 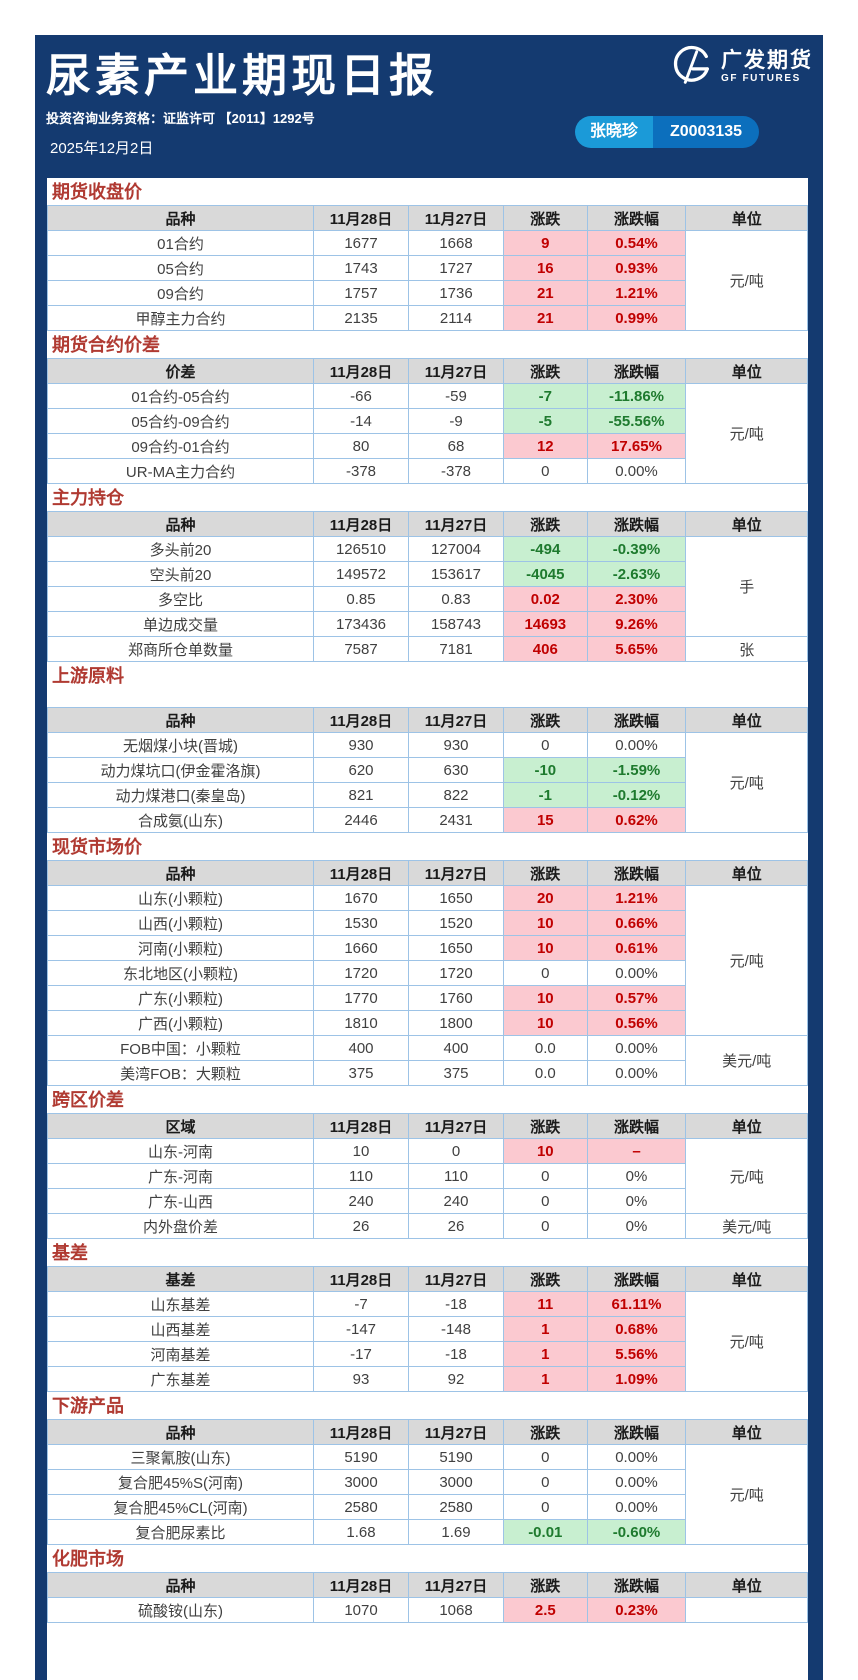 I want to click on table-row: 三聚氰胺(山东) 5190 5190 0 0.00% 元/吨, so click(x=427, y=1494).